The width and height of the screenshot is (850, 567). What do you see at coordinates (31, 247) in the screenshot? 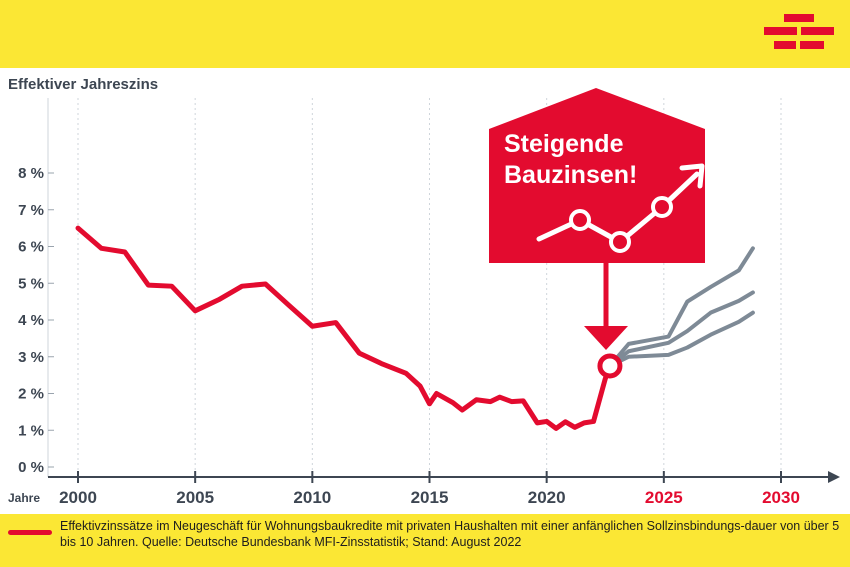
I see `y-tick-label: 6 %` at bounding box center [31, 247].